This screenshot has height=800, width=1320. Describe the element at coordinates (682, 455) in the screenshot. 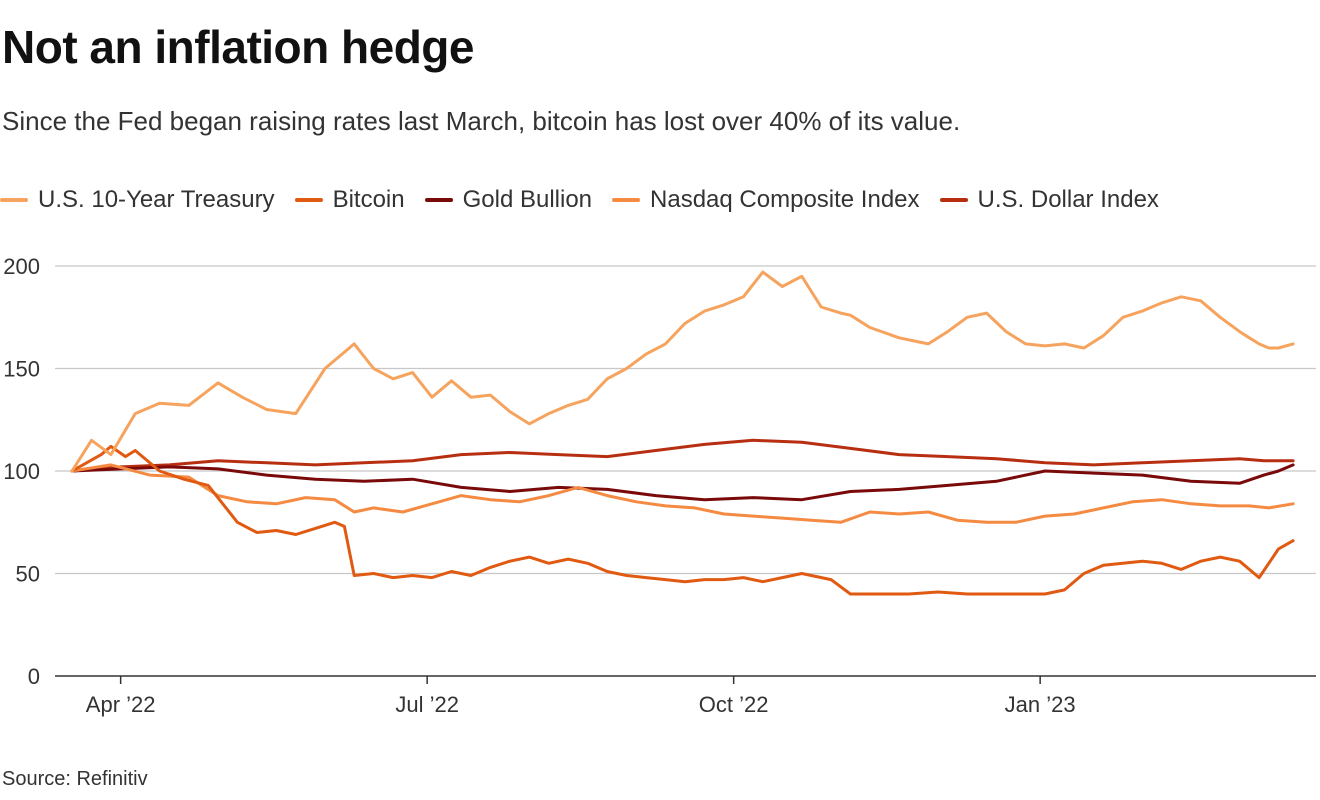

I see `series-line-u-s-dollar-index` at that location.